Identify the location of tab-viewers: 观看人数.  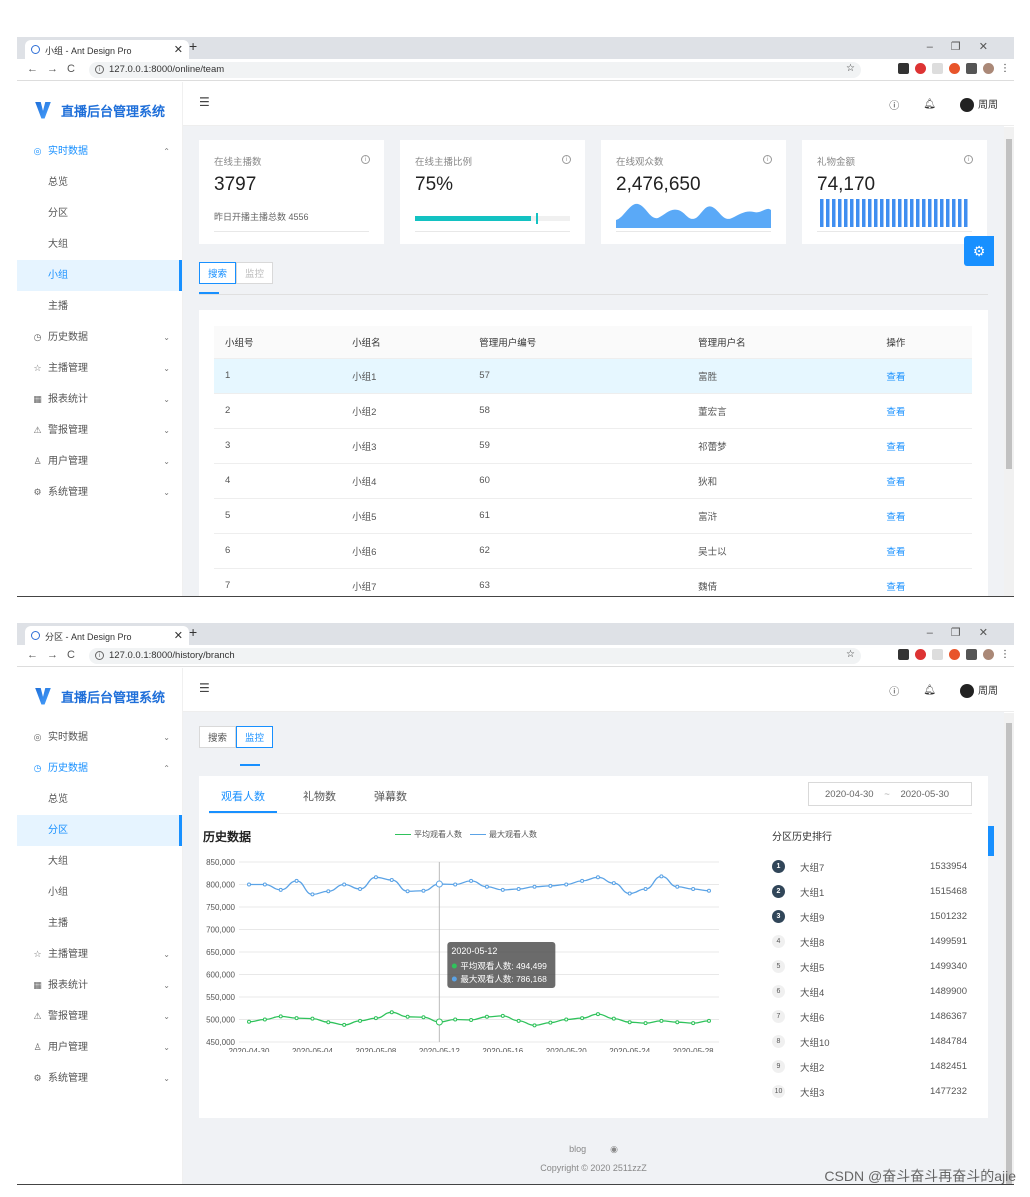
(243, 794).